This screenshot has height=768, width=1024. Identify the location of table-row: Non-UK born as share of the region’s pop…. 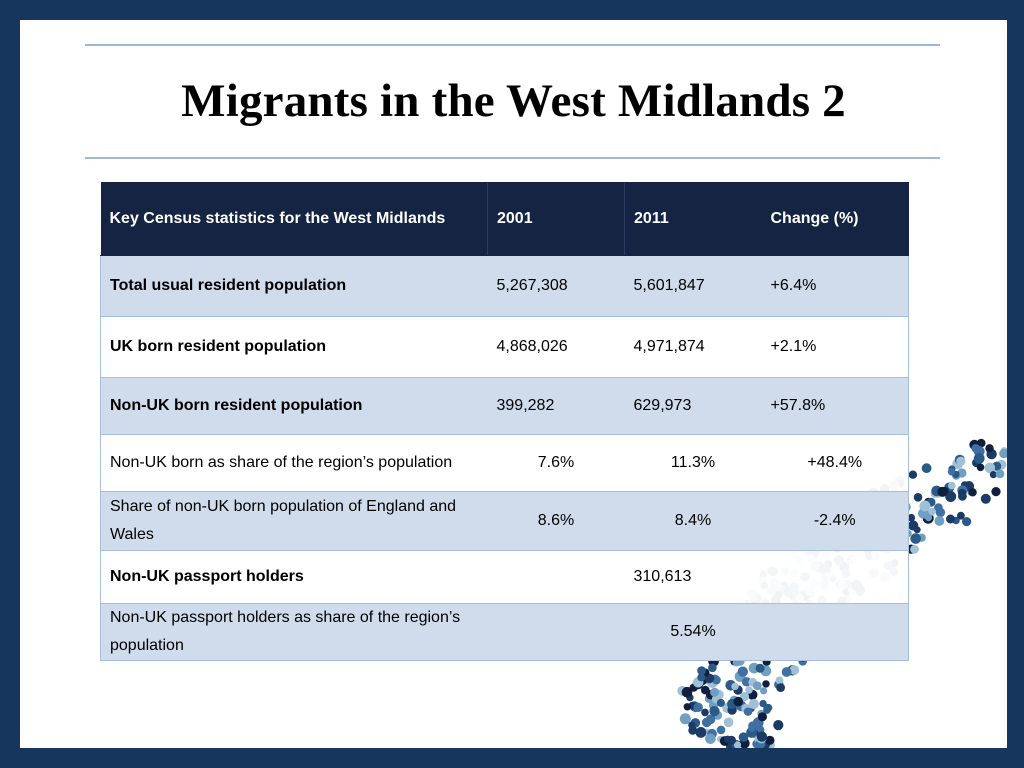
(504, 463).